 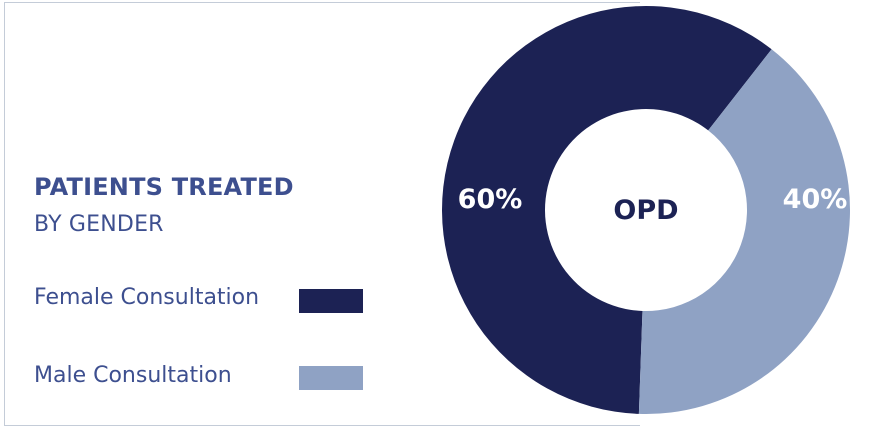 I want to click on legend-swatch-female, so click(x=331, y=301).